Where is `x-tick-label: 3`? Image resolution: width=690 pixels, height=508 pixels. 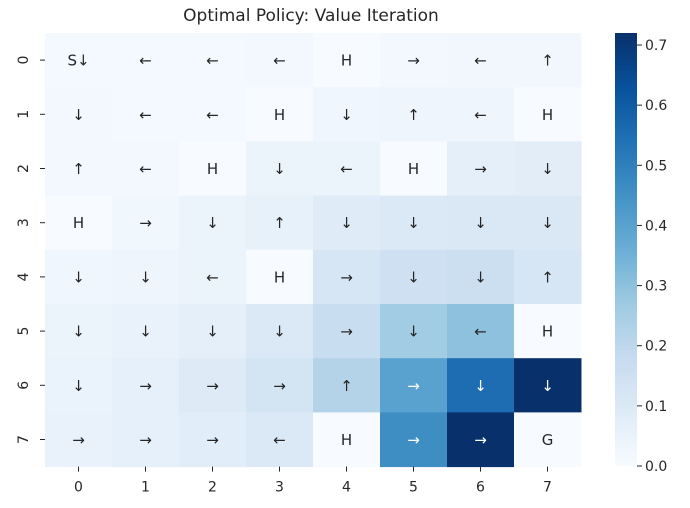 x-tick-label: 3 is located at coordinates (279, 488).